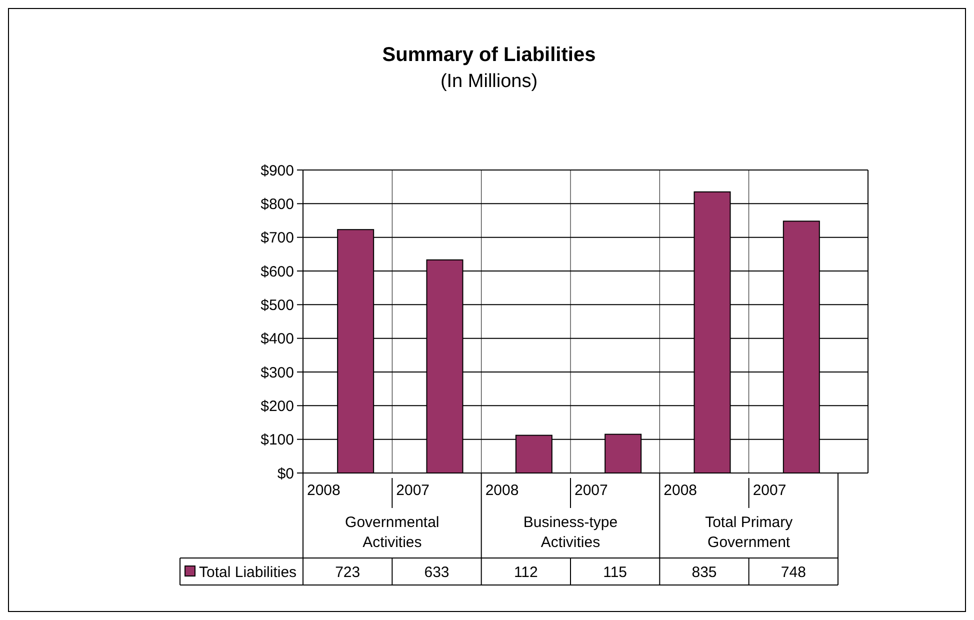 This screenshot has width=974, height=620. Describe the element at coordinates (277, 373) in the screenshot. I see `y-tick-label: $300` at that location.